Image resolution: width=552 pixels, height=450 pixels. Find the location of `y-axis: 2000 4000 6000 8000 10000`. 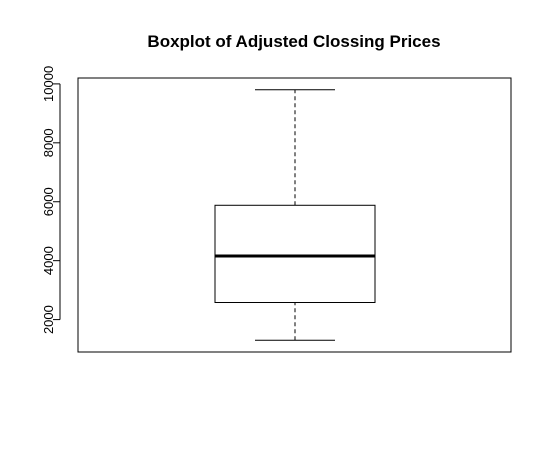

y-axis: 2000 4000 6000 8000 10000 is located at coordinates (51, 200).